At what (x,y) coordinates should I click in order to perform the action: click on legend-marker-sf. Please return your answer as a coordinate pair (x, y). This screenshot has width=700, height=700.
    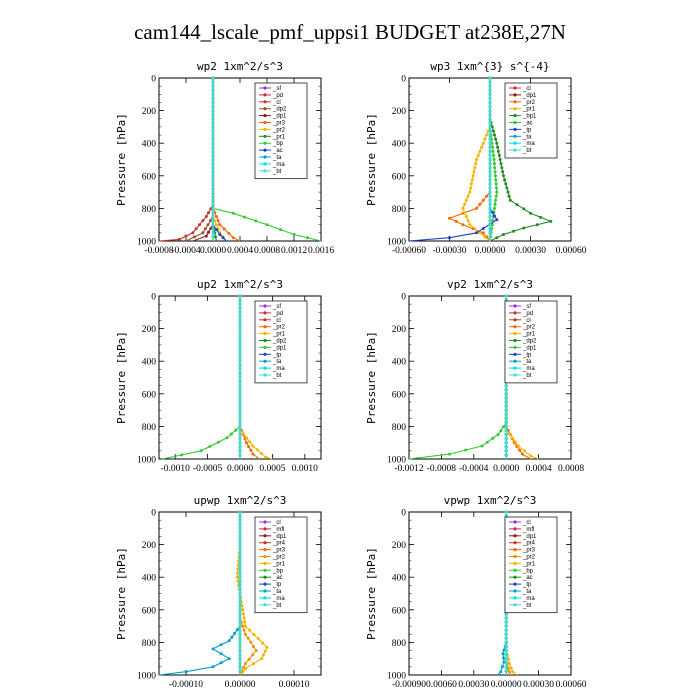
    Looking at the image, I should click on (265, 88).